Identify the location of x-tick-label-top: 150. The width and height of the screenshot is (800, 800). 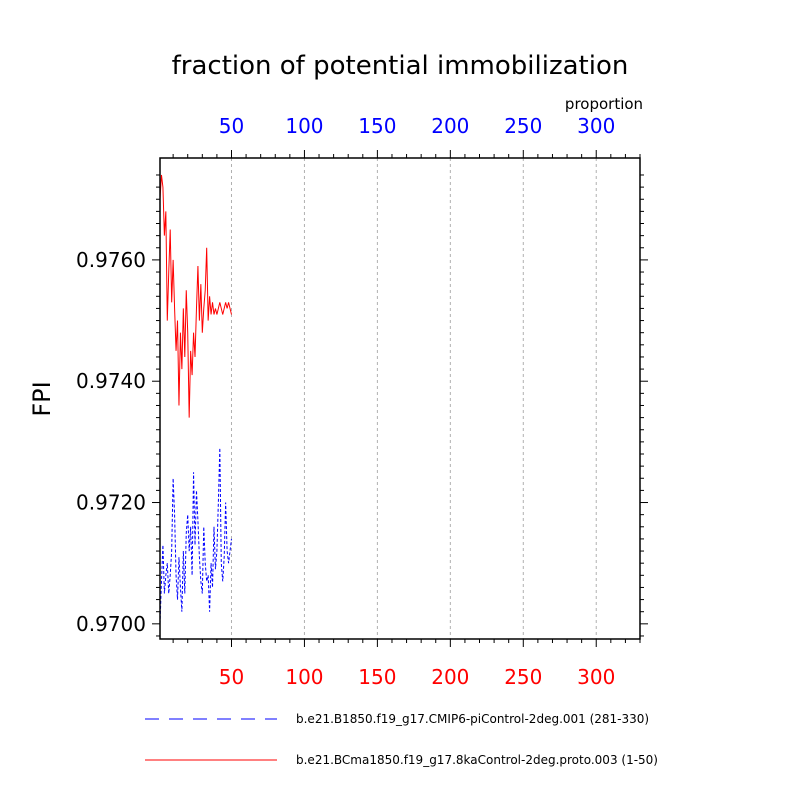
(377, 126).